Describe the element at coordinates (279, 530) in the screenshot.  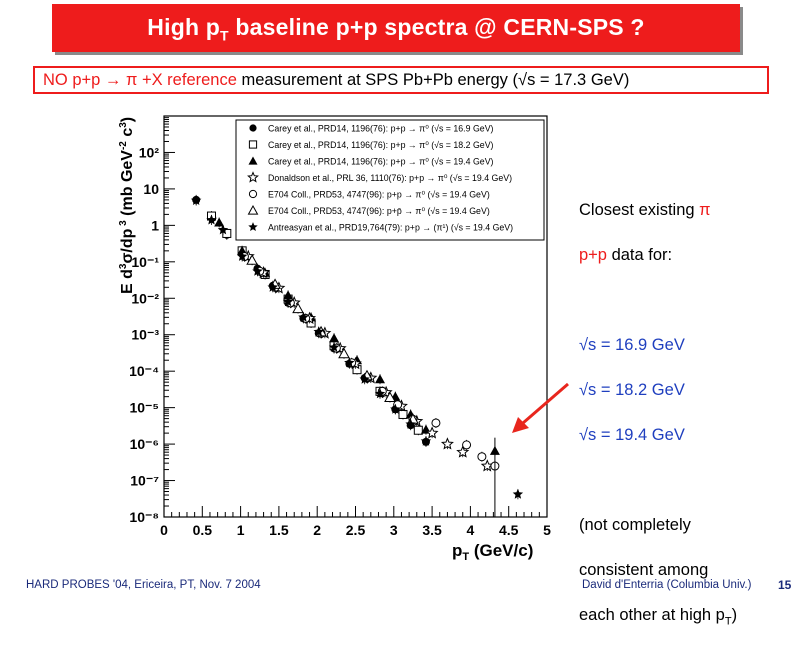
I see `x-tick-label: 1.5` at that location.